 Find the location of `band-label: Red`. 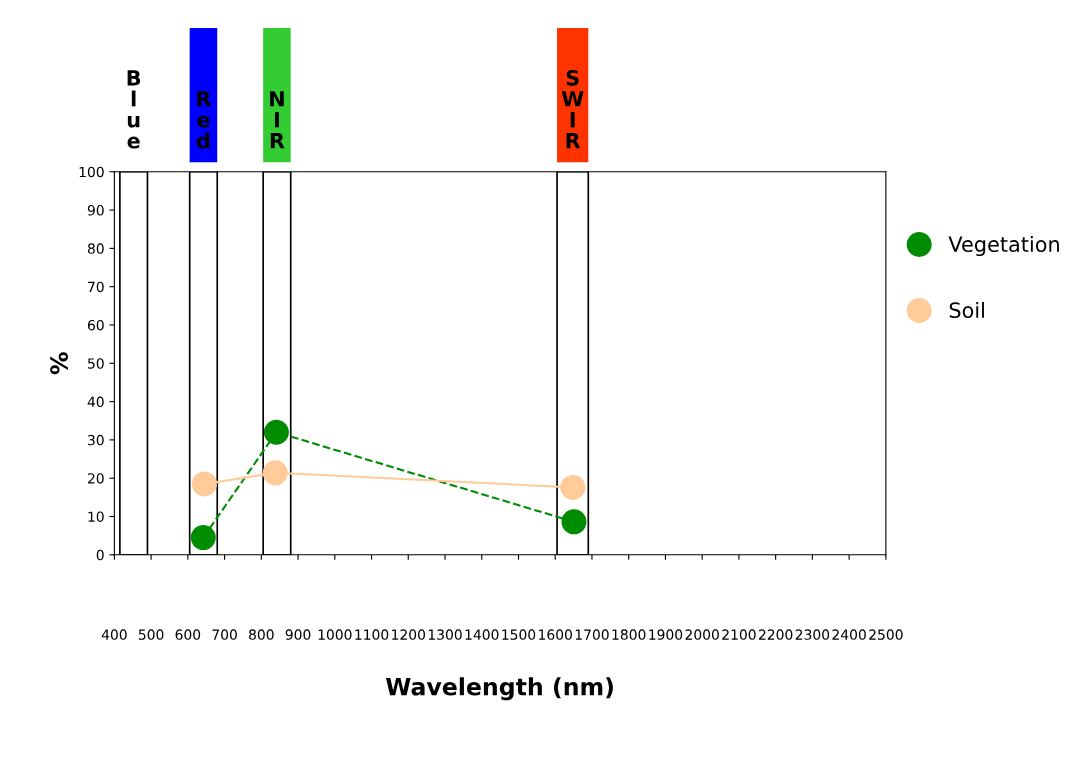

band-label: Red is located at coordinates (204, 120).